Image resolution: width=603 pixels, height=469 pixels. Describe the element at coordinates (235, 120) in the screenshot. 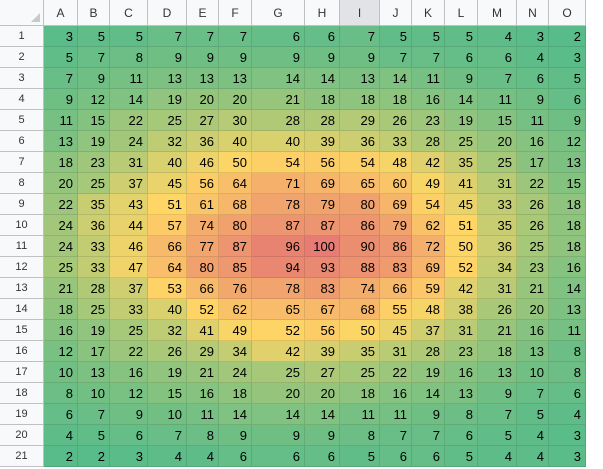

I see `cell-f5: 30` at that location.